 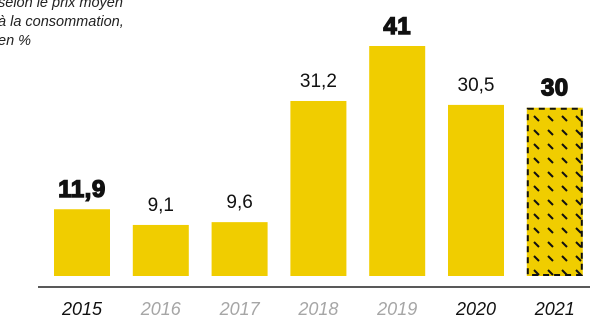 What do you see at coordinates (161, 205) in the screenshot?
I see `value-label-2016: 9,1` at bounding box center [161, 205].